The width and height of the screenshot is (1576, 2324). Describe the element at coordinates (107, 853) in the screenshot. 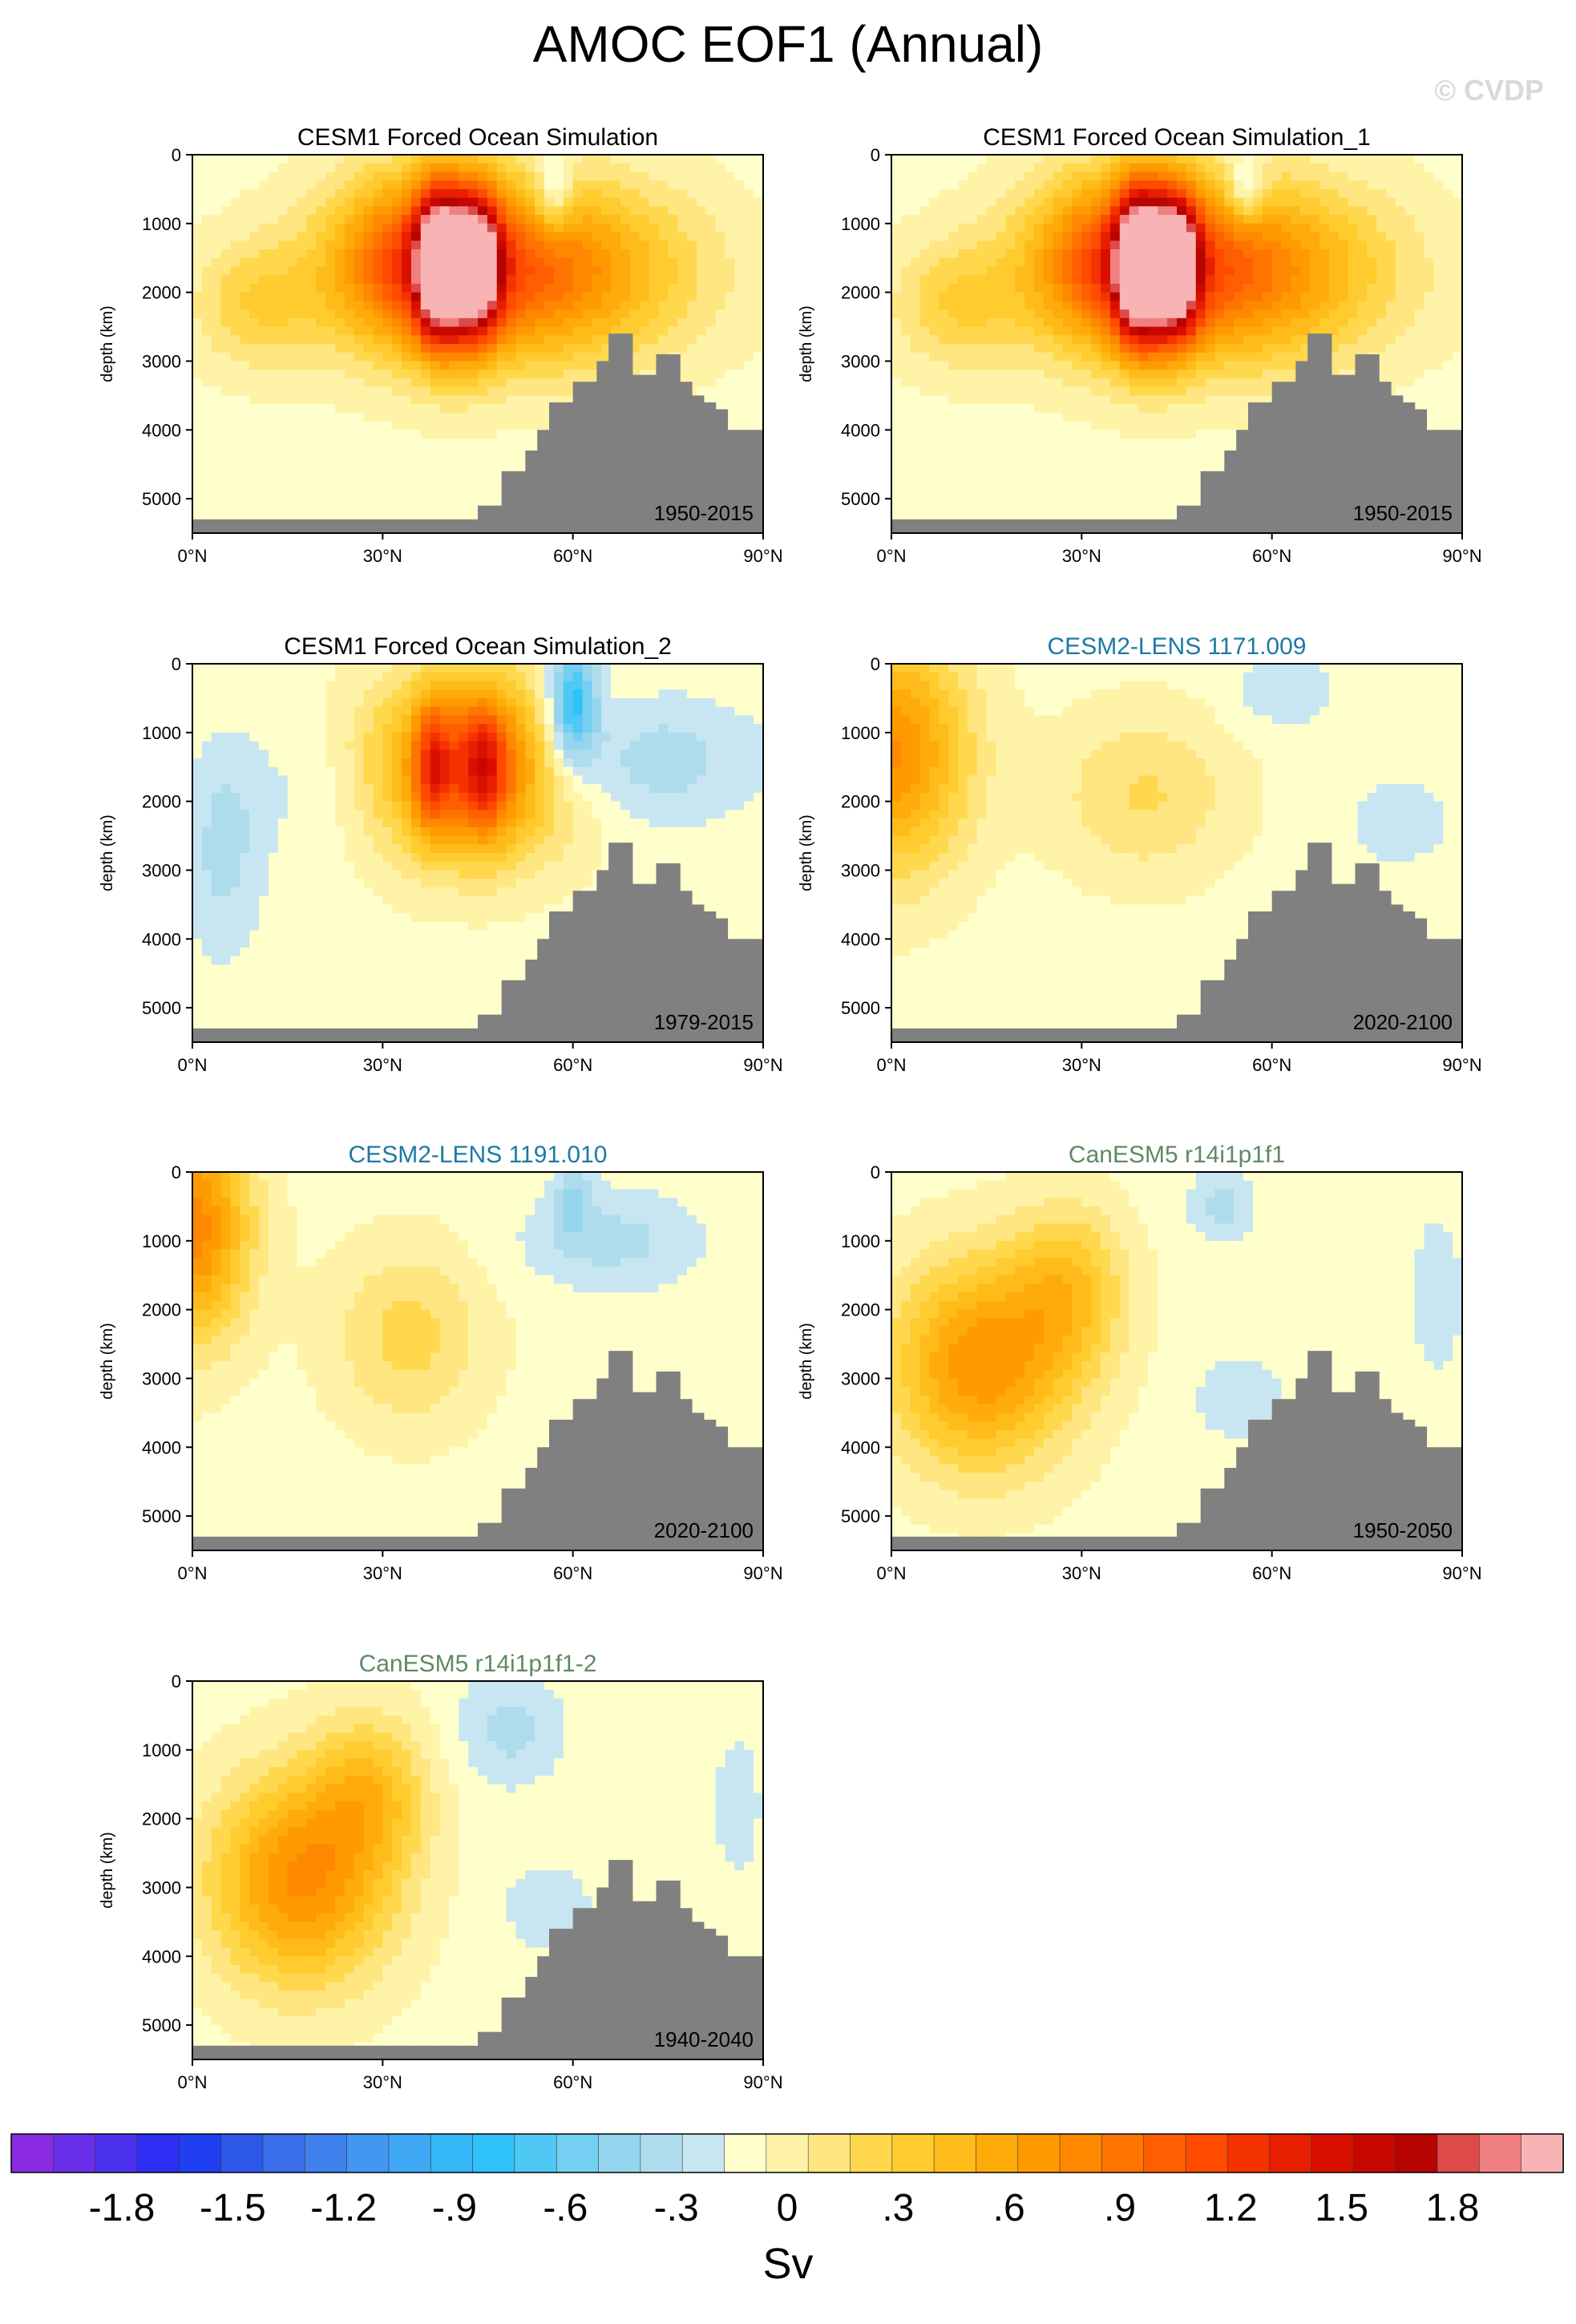

I see `panel-3-ylabel: depth (km)` at that location.